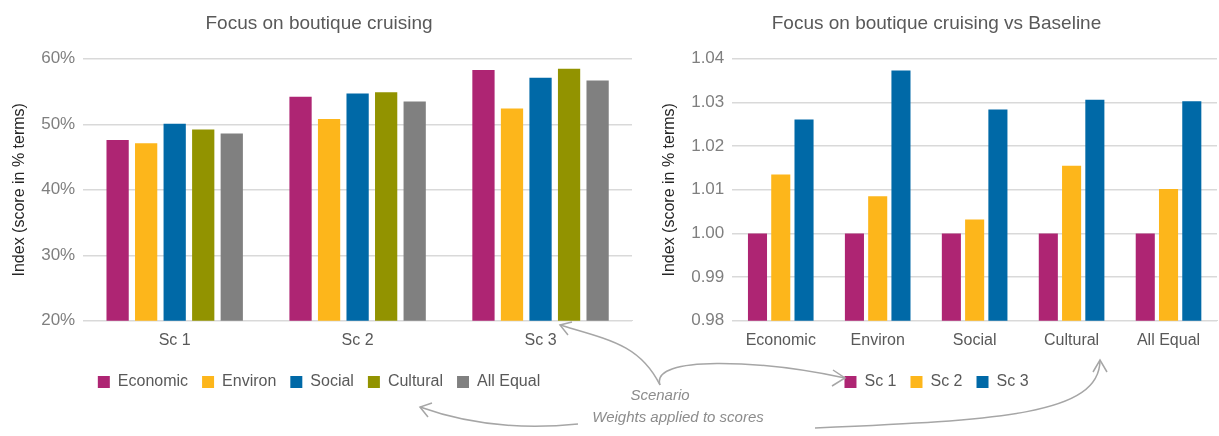  Describe the element at coordinates (509, 381) in the screenshot. I see `legend-label: All Equal` at that location.